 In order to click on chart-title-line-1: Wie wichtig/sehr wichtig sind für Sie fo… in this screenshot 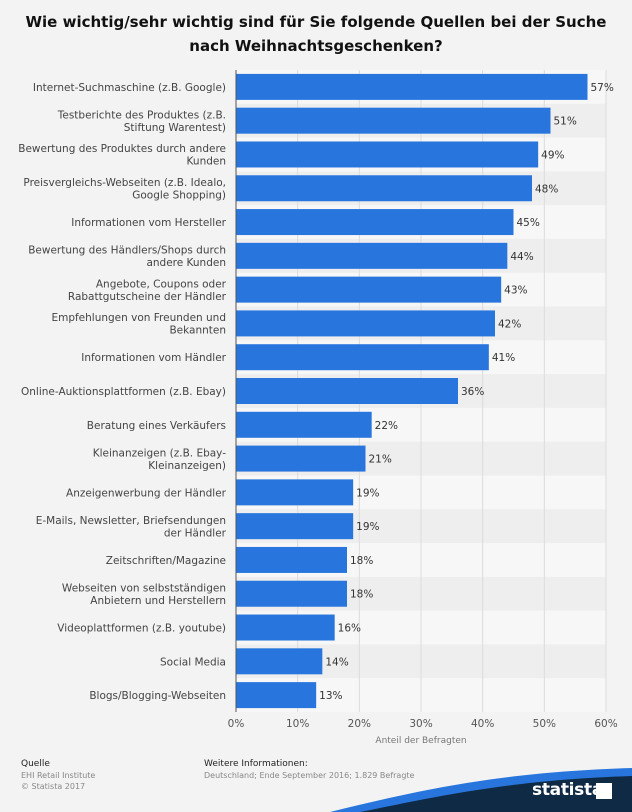, I will do `click(316, 22)`.